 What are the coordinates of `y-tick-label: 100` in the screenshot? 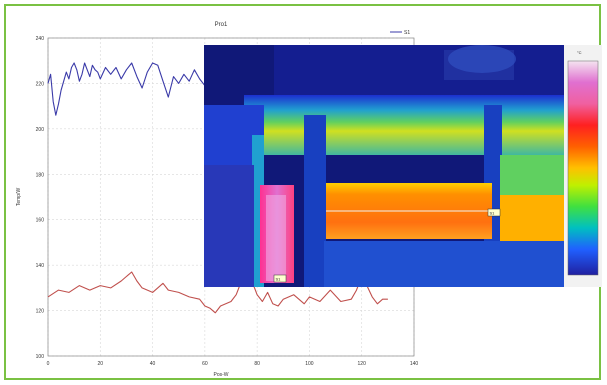 It's located at (40, 357).